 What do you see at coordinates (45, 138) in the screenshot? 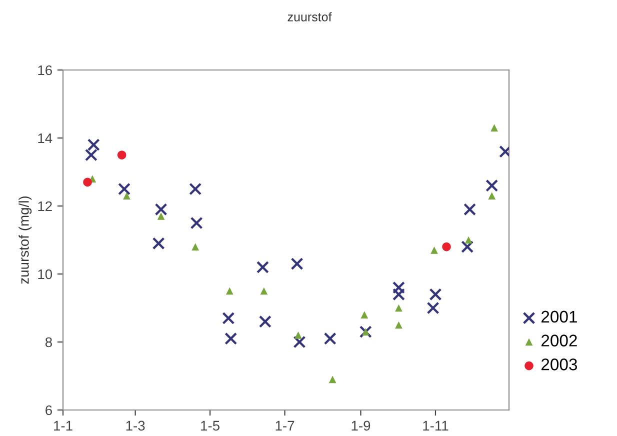
I see `y-tick-label: 14` at bounding box center [45, 138].